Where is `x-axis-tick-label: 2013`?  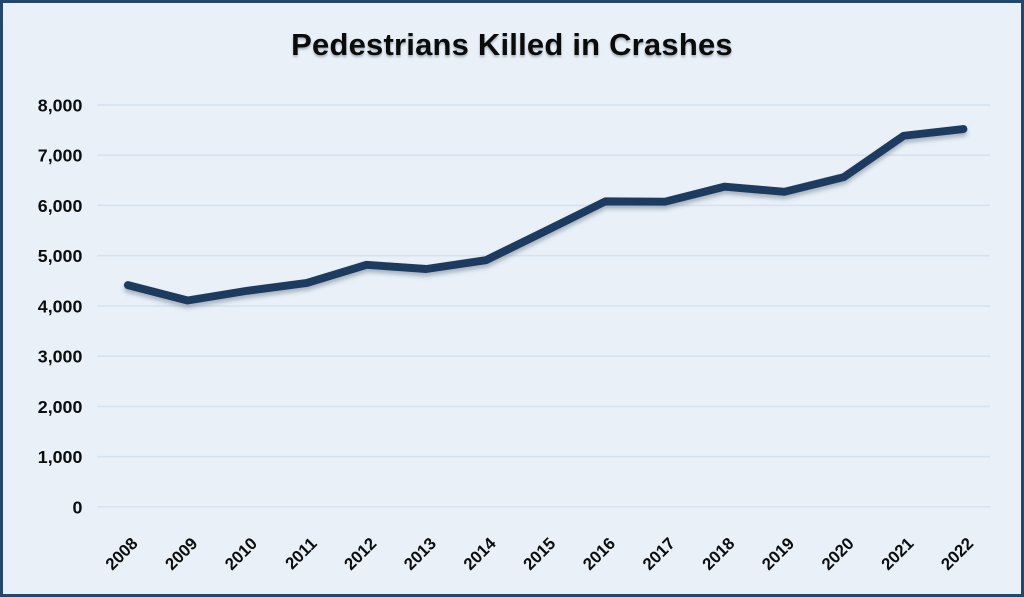
x-axis-tick-label: 2013 is located at coordinates (420, 554).